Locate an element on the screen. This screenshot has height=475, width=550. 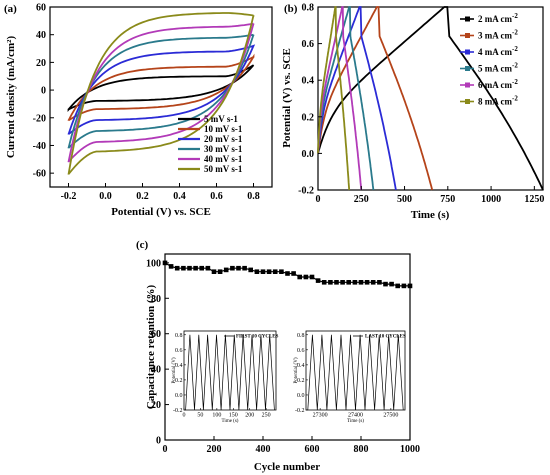
legend-entry: 20 mV s-1 is located at coordinates (223, 139).